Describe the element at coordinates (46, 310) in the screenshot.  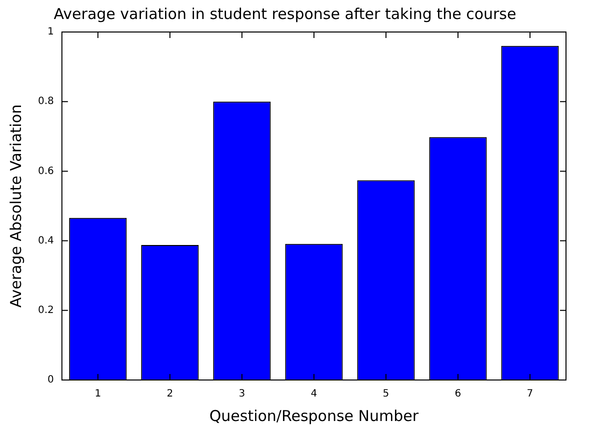
I see `y-tick-label: 0.2` at that location.